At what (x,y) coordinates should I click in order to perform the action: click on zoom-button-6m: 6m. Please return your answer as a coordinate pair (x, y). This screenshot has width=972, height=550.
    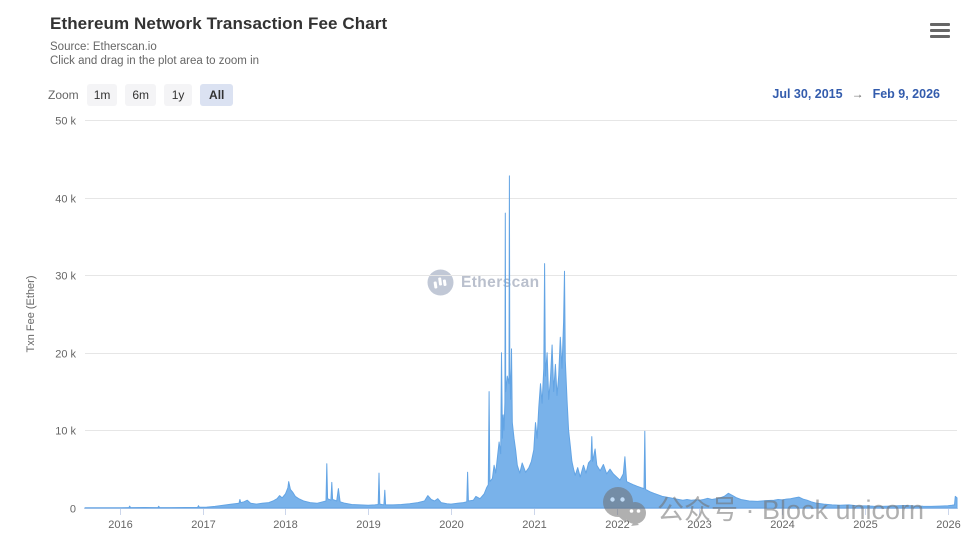
    Looking at the image, I should click on (141, 94).